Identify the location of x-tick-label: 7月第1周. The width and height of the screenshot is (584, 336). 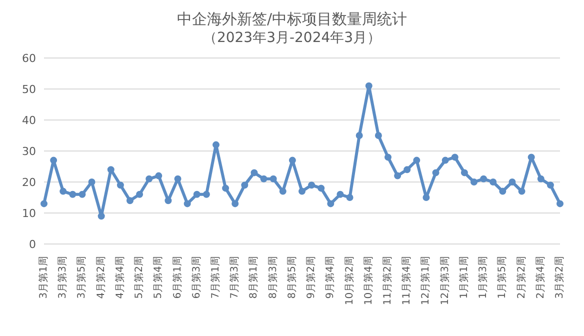
(216, 277).